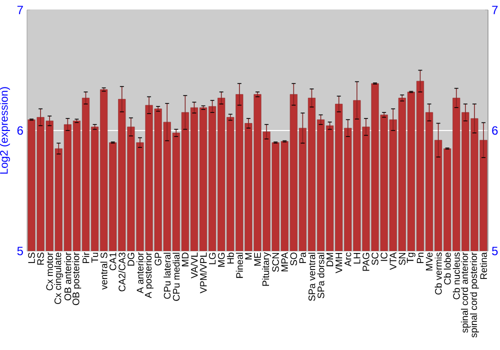  Describe the element at coordinates (302, 258) in the screenshot. I see `x-tick-label: Pa` at that location.